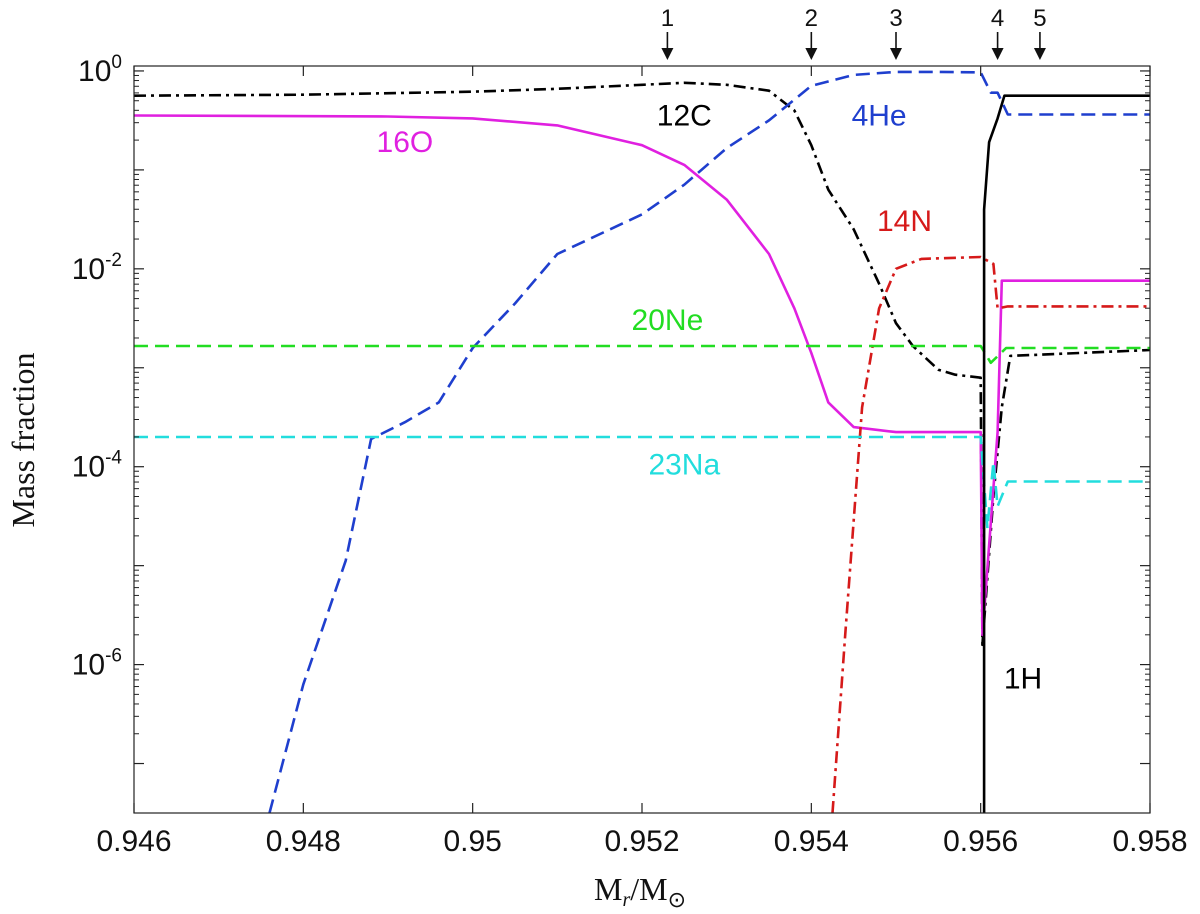 The width and height of the screenshot is (1200, 914). I want to click on region-marker-3: 3, so click(896, 32).